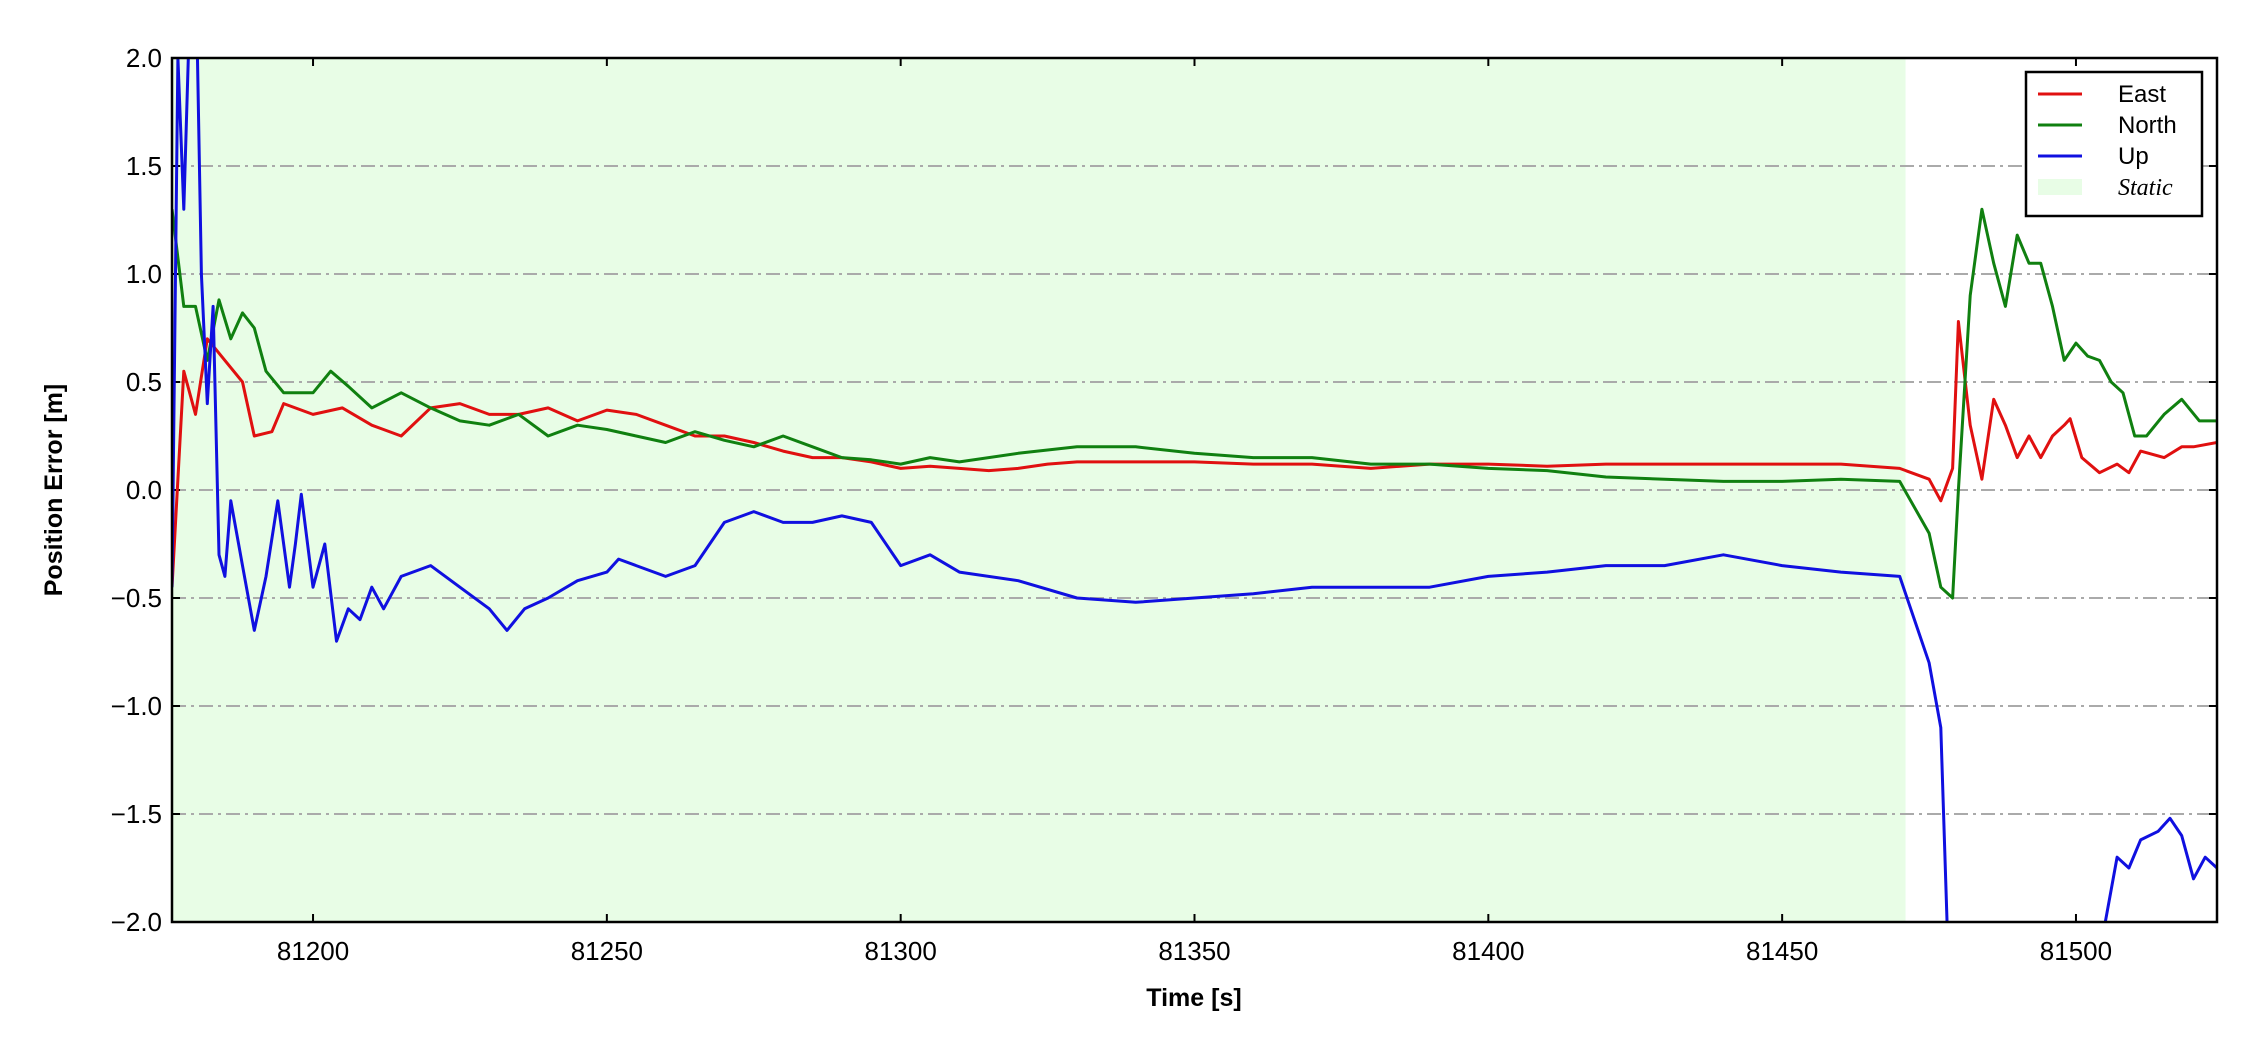 The image size is (2250, 1055). What do you see at coordinates (2076, 951) in the screenshot?
I see `x-tick-label: 81500` at bounding box center [2076, 951].